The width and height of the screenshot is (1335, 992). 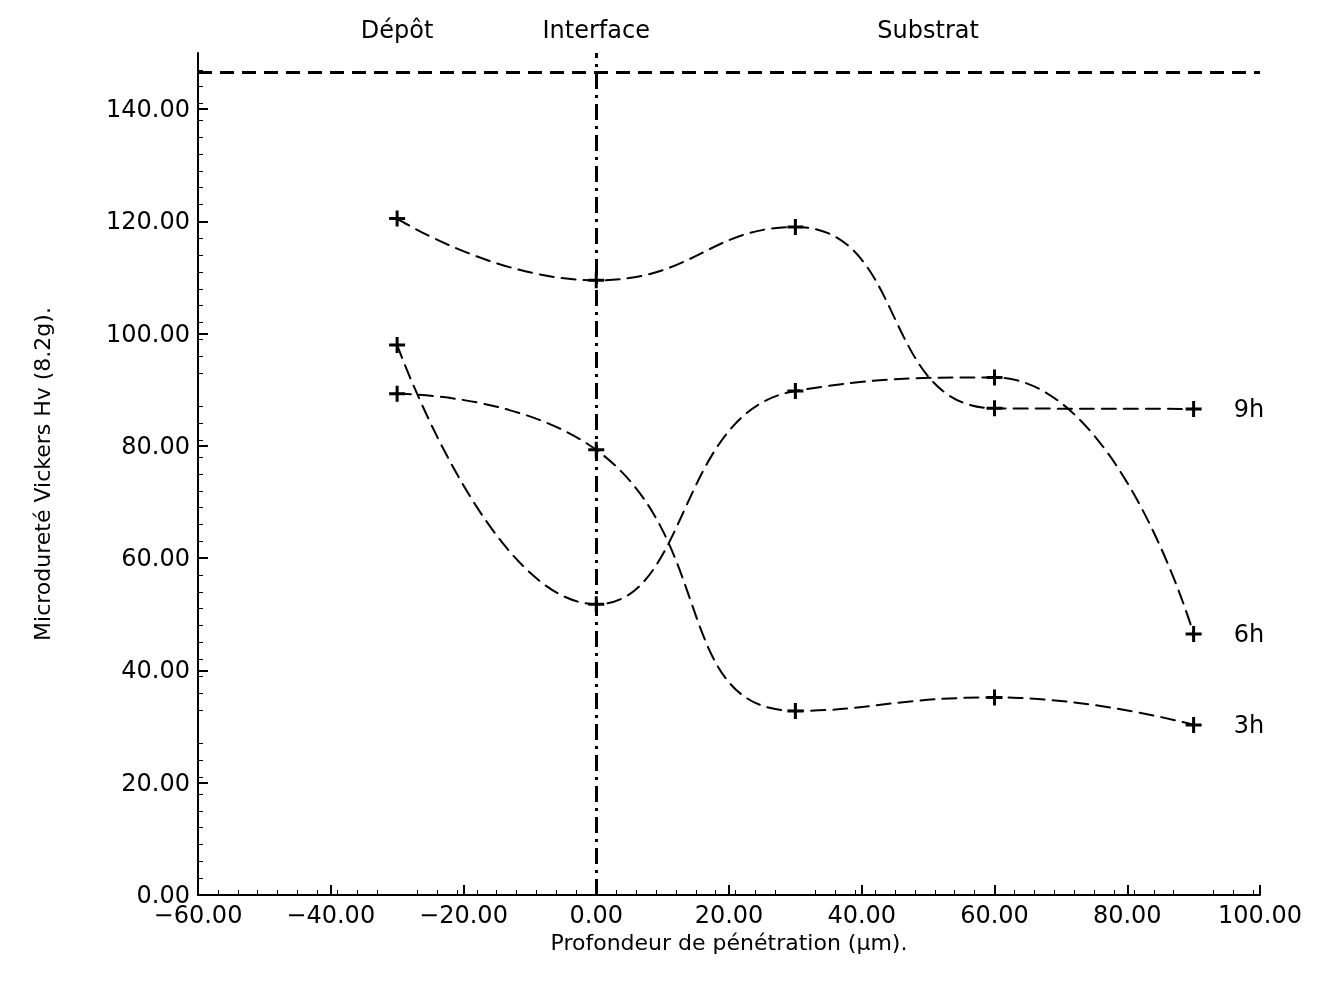 What do you see at coordinates (155, 445) in the screenshot?
I see `y-tick-label: 80.00` at bounding box center [155, 445].